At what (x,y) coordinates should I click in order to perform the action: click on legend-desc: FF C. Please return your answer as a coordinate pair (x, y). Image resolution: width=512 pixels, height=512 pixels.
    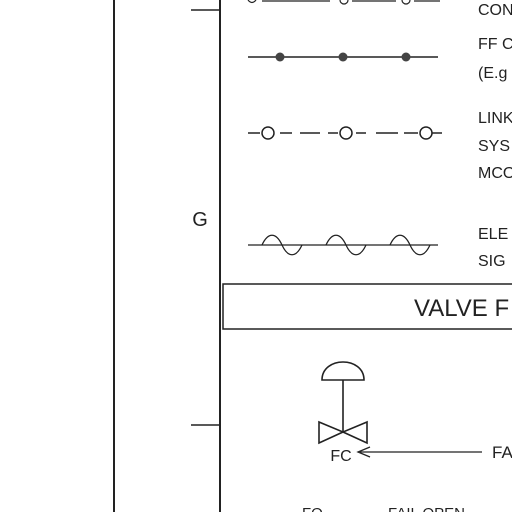
    Looking at the image, I should click on (495, 44).